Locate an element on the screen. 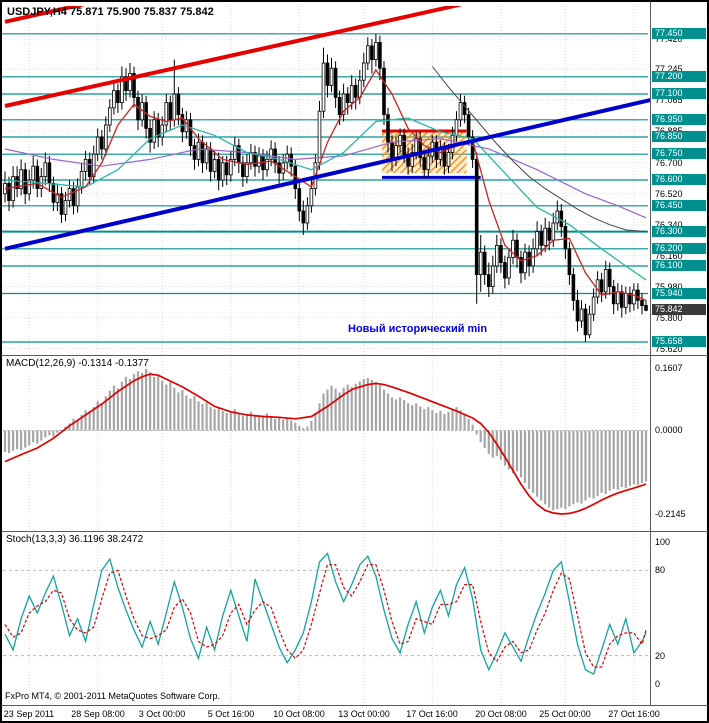  price-tick-label: 75.980 is located at coordinates (669, 287).